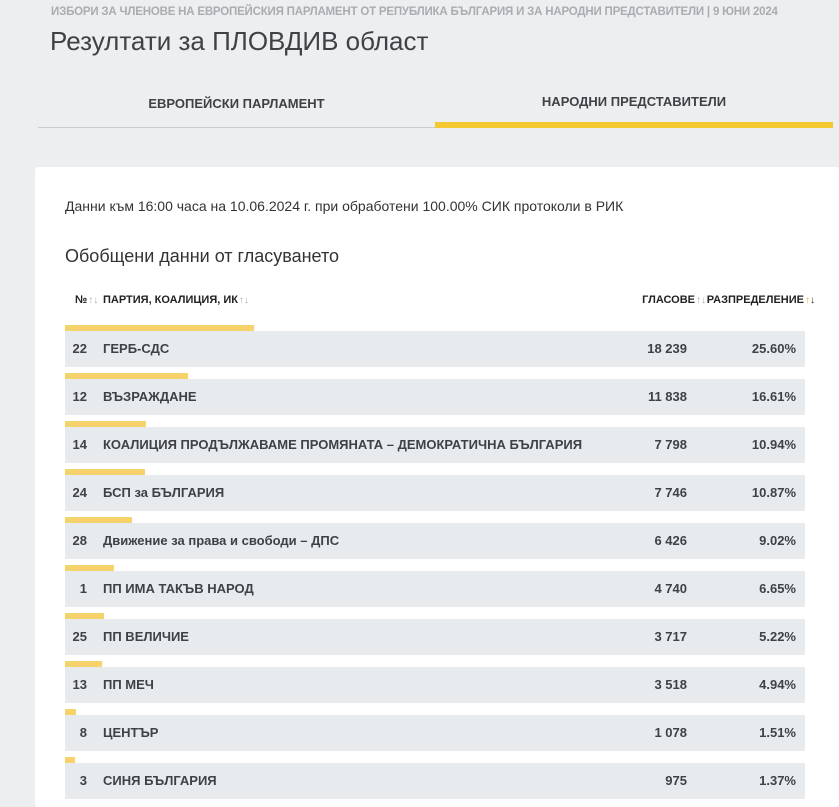  What do you see at coordinates (79, 684) in the screenshot?
I see `party-number: 13` at bounding box center [79, 684].